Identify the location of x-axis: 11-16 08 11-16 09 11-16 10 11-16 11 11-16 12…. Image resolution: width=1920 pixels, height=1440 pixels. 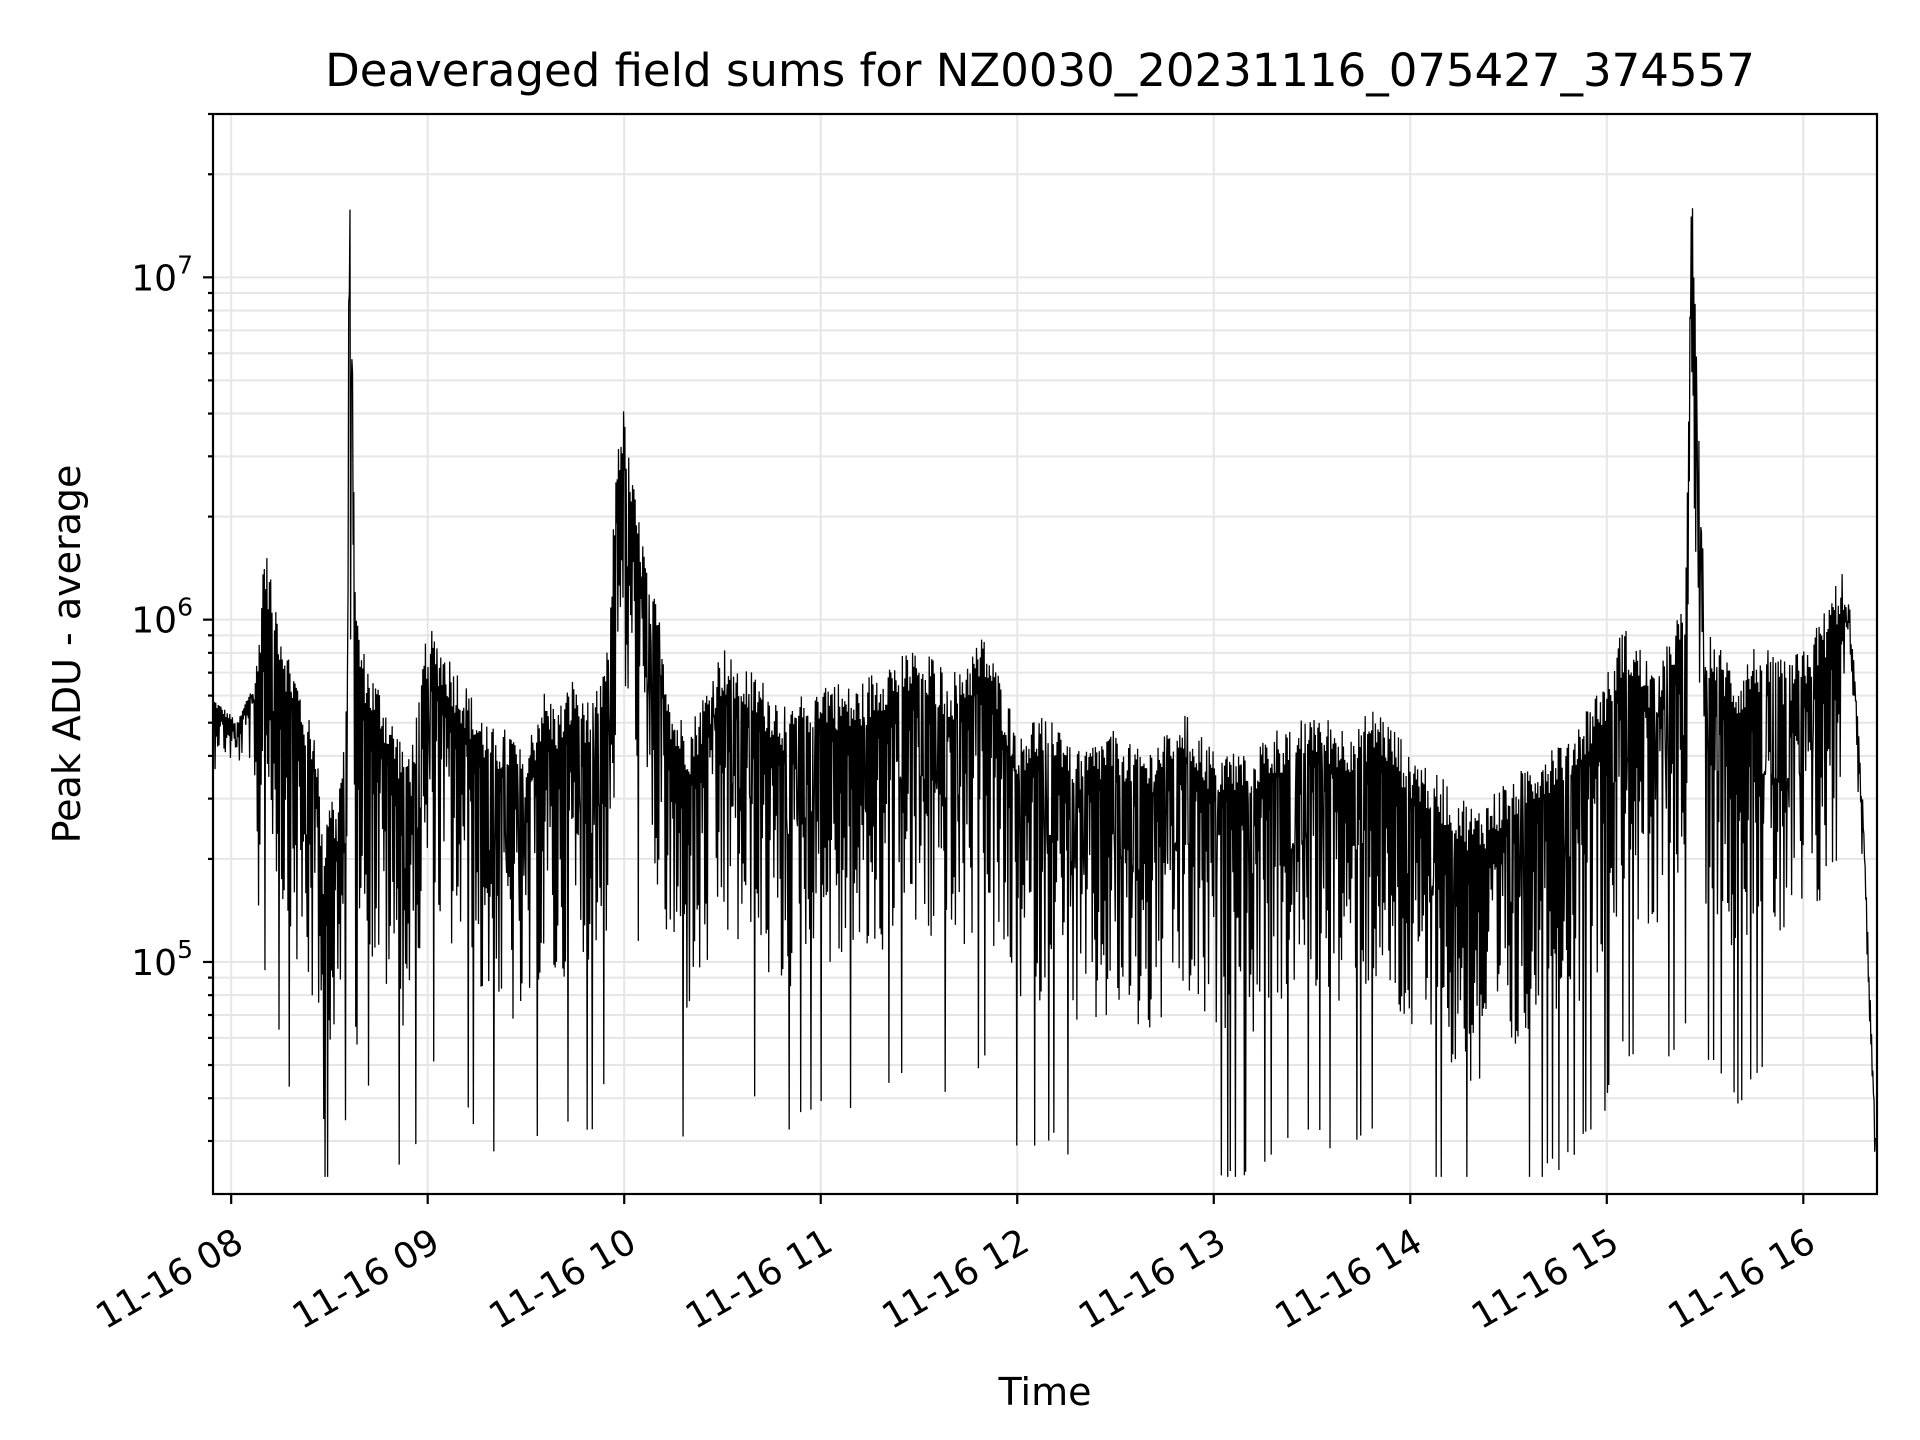
(955, 1266).